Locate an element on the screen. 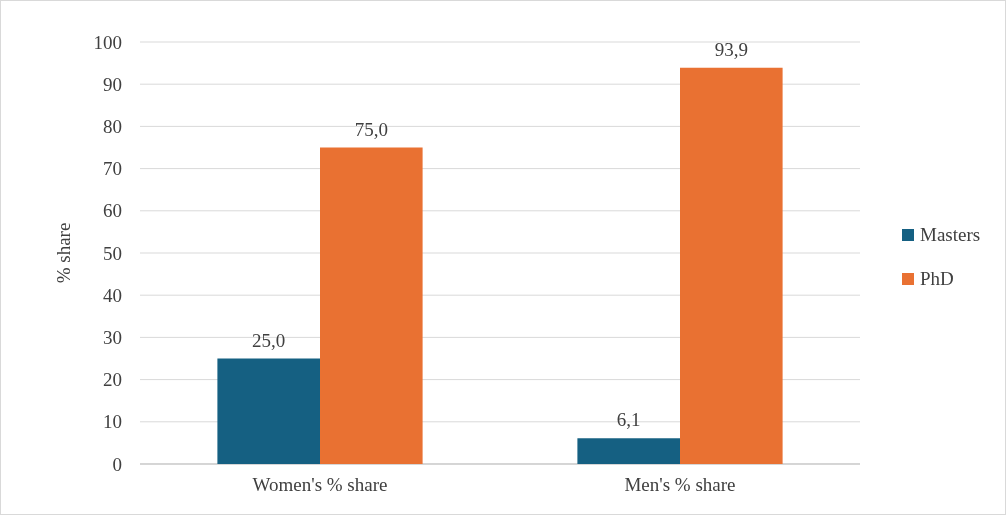  y-tick-label: 40 is located at coordinates (112, 295).